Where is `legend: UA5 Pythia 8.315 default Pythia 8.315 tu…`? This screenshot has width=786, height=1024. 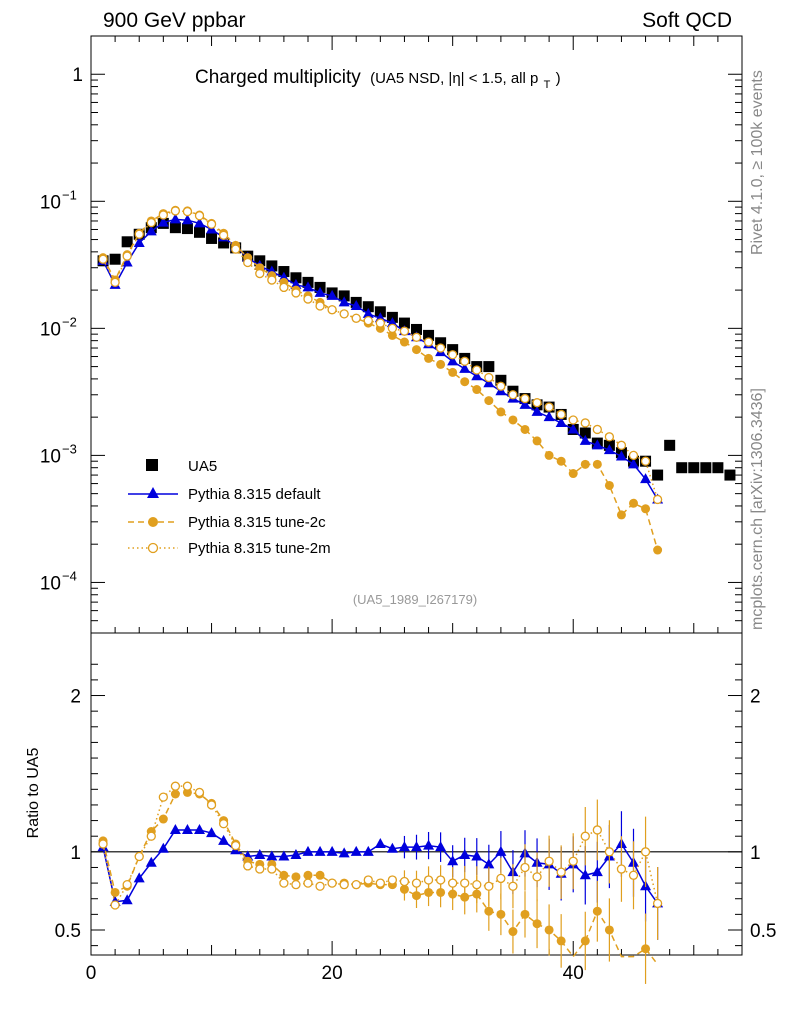 legend: UA5 Pythia 8.315 default Pythia 8.315 tu… is located at coordinates (229, 507).